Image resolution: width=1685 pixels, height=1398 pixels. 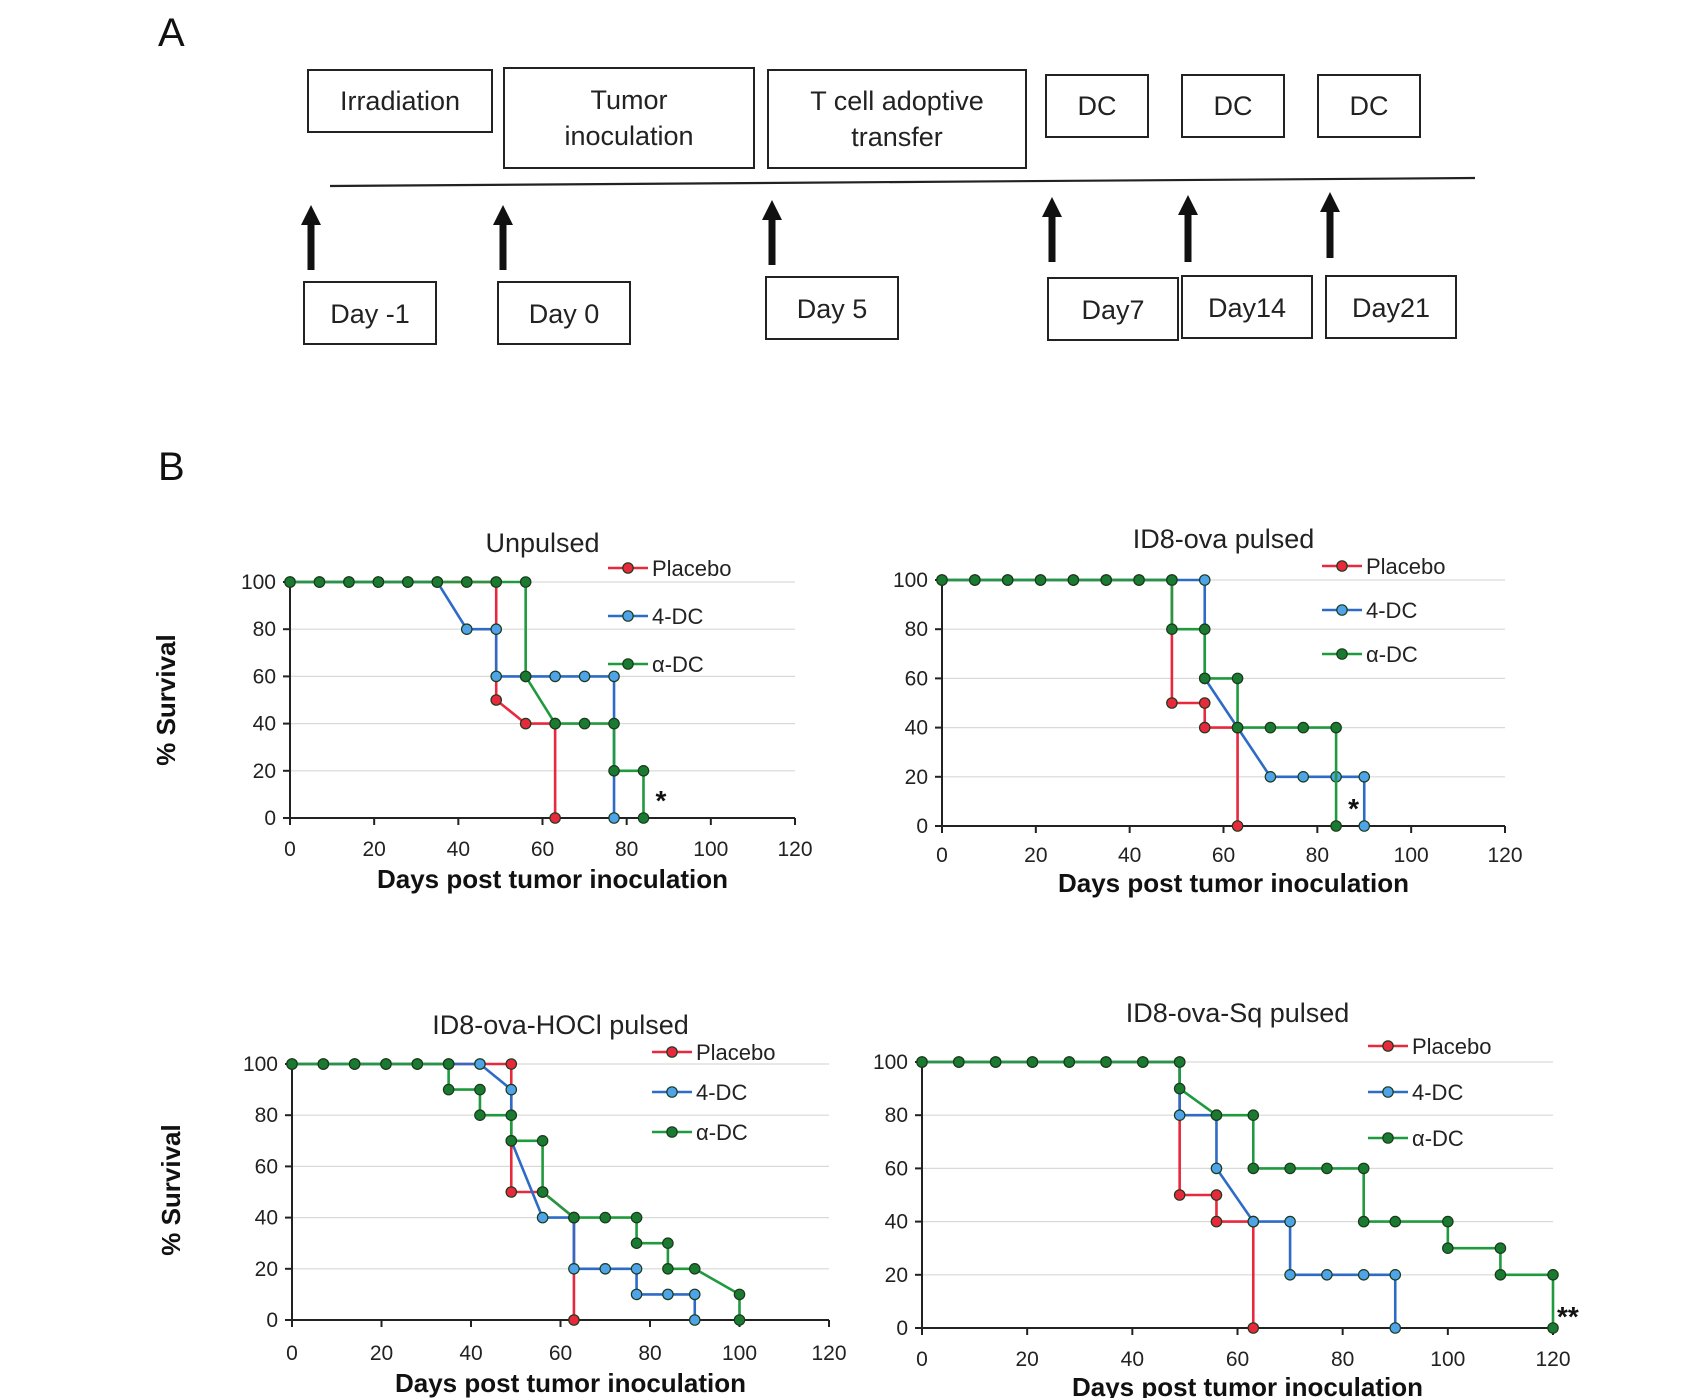 What do you see at coordinates (692, 568) in the screenshot?
I see `legend-label: Placebo` at bounding box center [692, 568].